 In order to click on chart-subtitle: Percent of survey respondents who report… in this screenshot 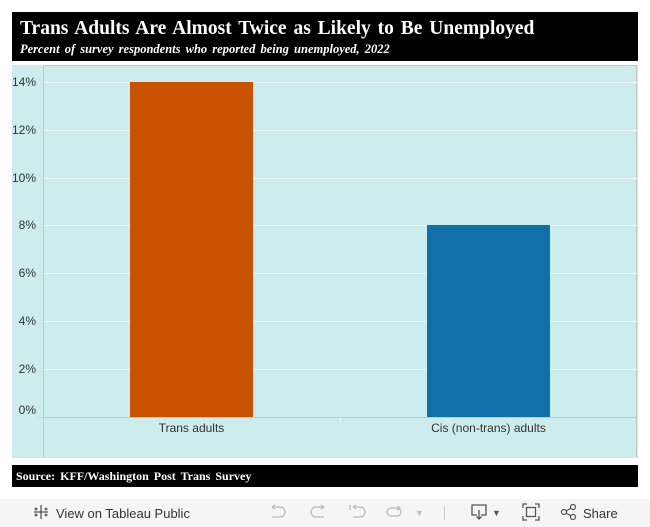, I will do `click(205, 49)`.